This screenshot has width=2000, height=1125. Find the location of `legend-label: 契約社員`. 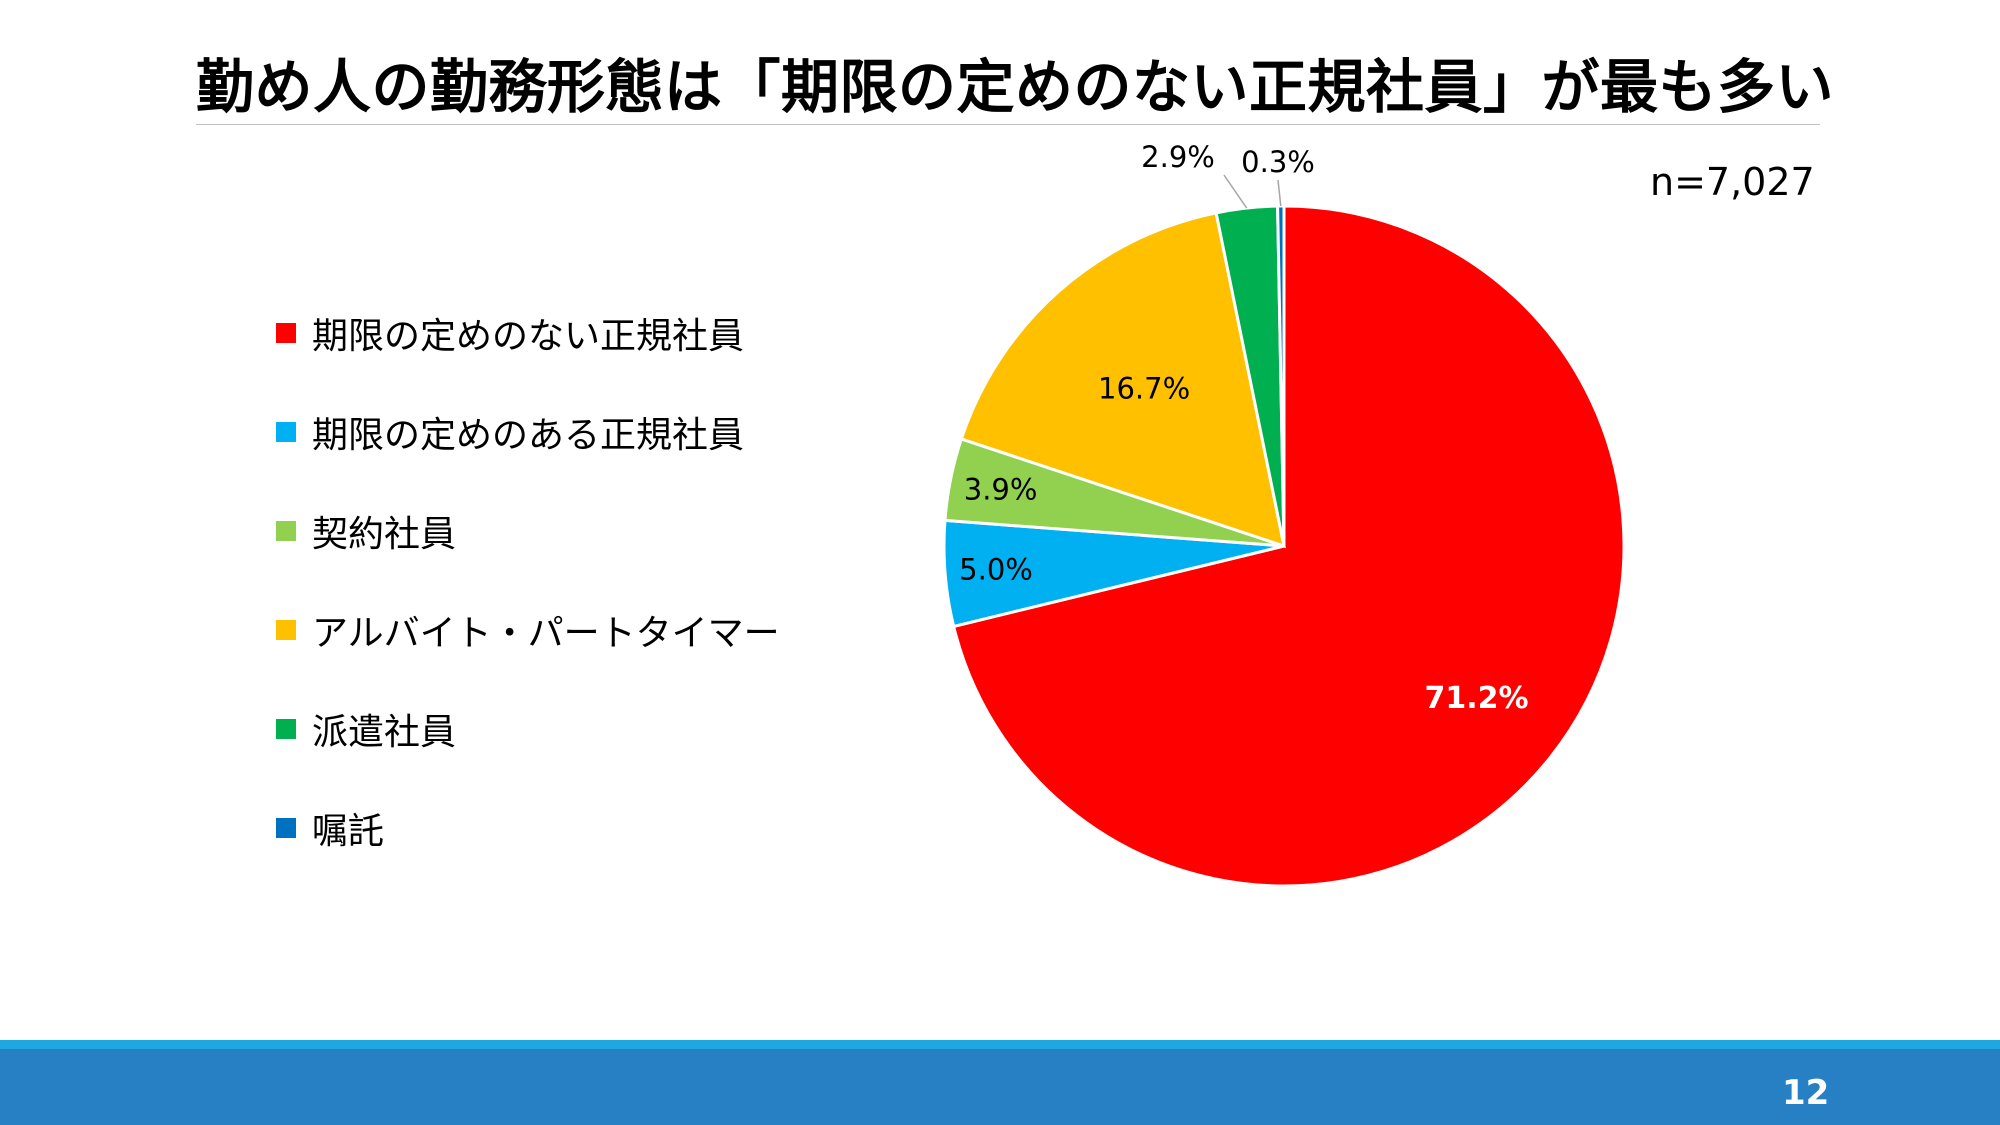

legend-label: 契約社員 is located at coordinates (384, 534).